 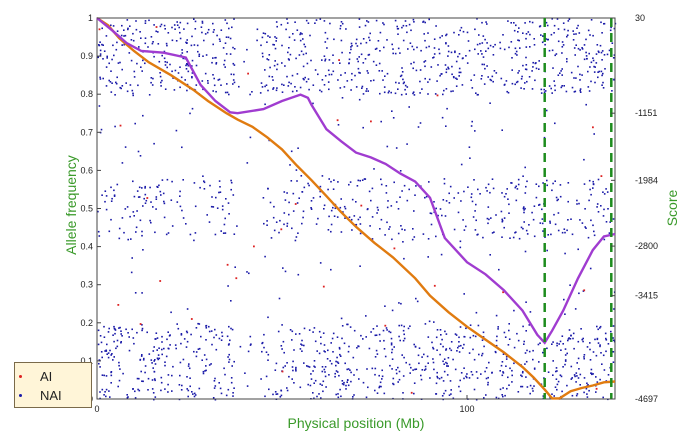 I want to click on ai-point, so click(x=323, y=286).